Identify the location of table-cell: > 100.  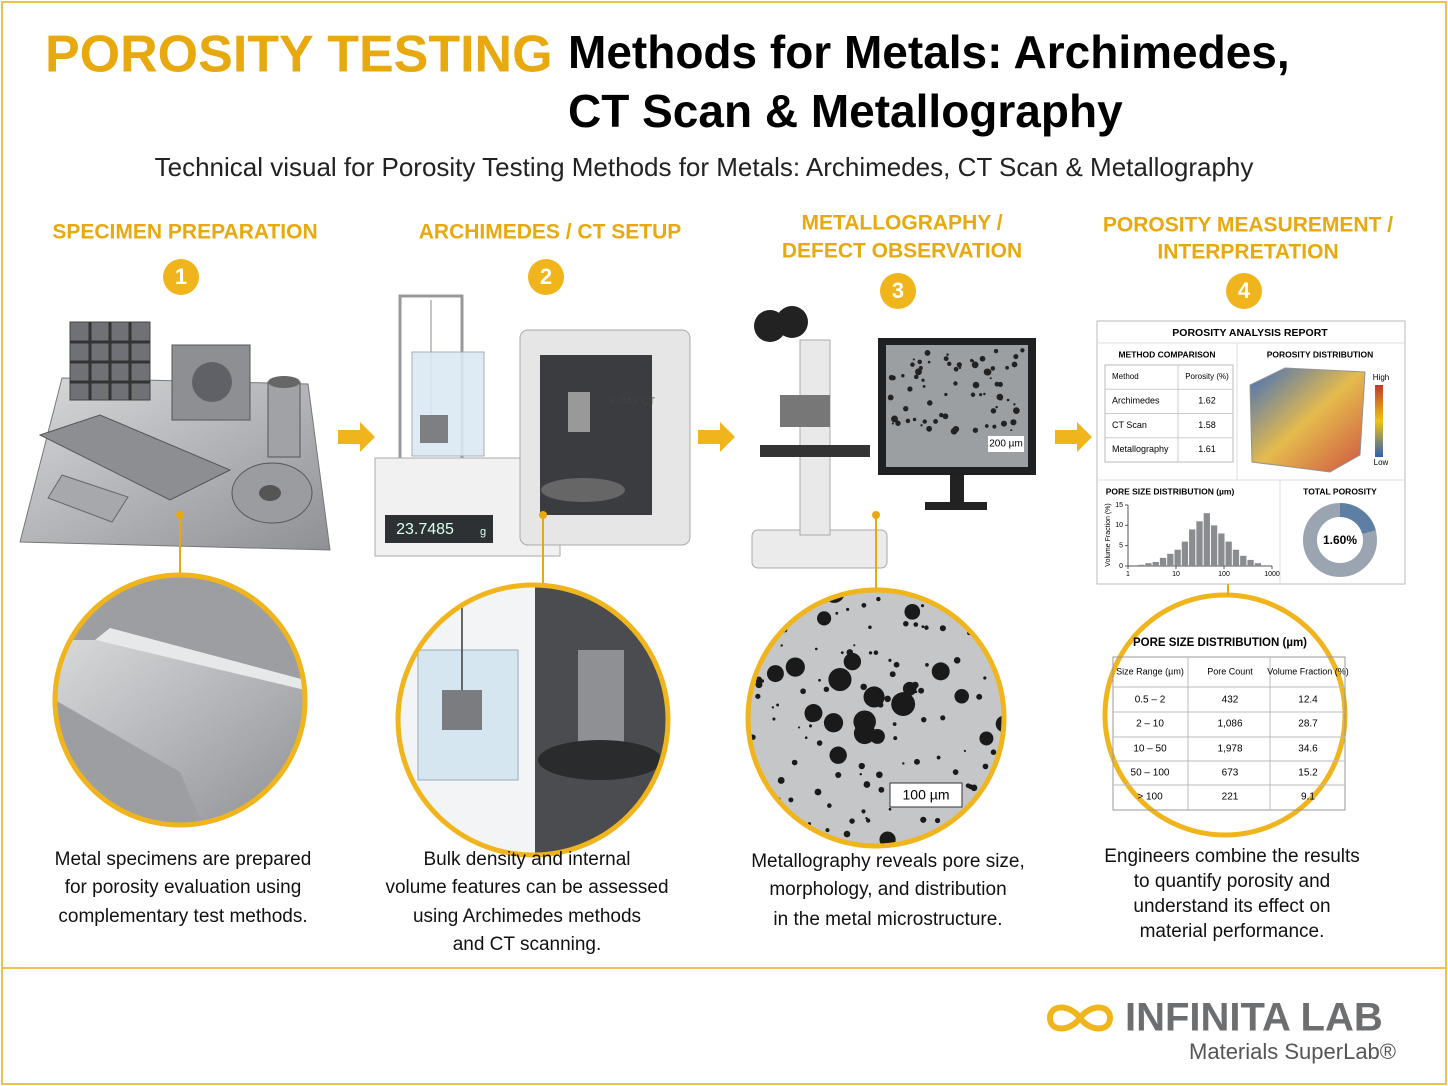
(1150, 797).